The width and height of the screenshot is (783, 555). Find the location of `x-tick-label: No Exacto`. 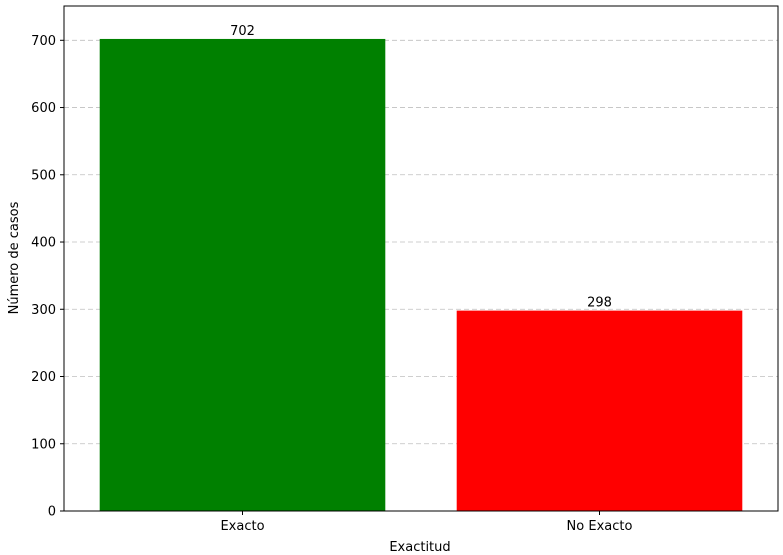

x-tick-label: No Exacto is located at coordinates (600, 526).